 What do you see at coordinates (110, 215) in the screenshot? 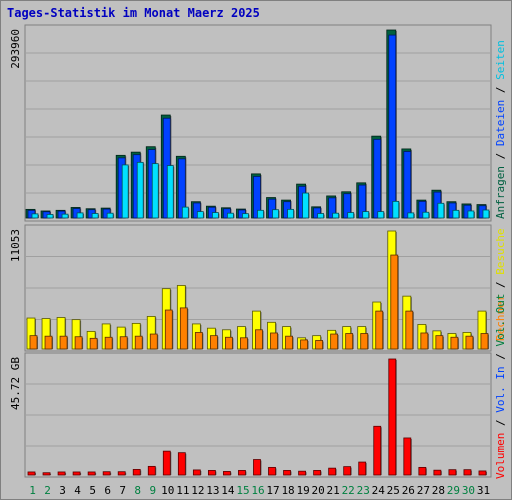
I see `bar-seiten-day-6-face` at bounding box center [110, 215].